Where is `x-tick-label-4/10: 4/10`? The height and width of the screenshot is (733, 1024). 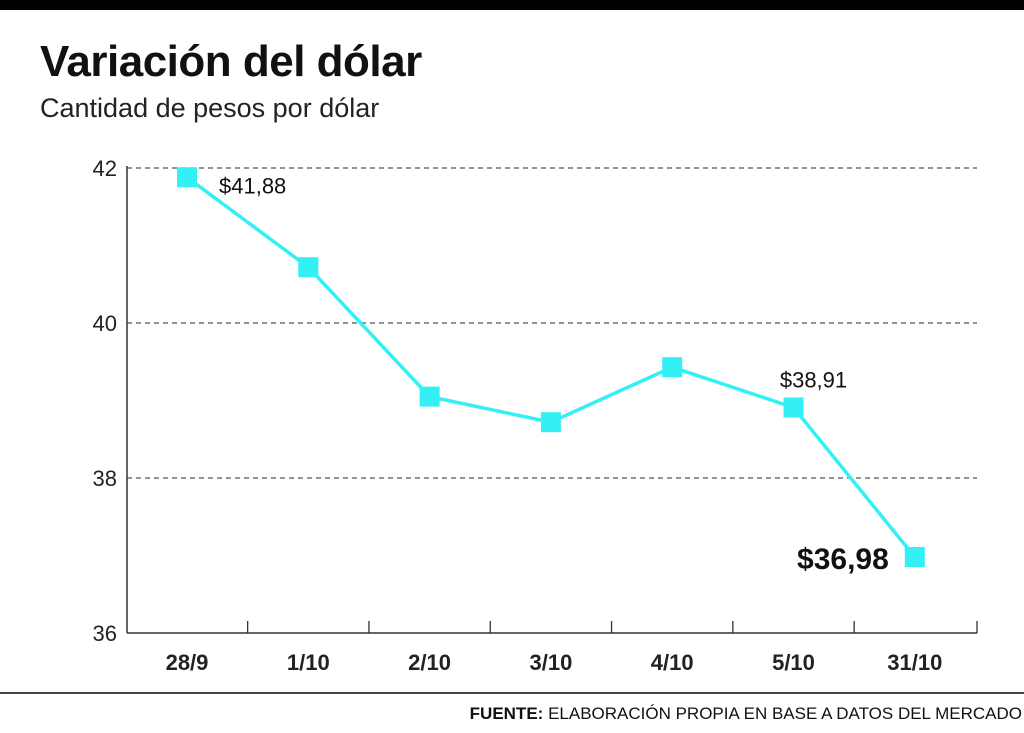
x-tick-label-4/10: 4/10 is located at coordinates (672, 662).